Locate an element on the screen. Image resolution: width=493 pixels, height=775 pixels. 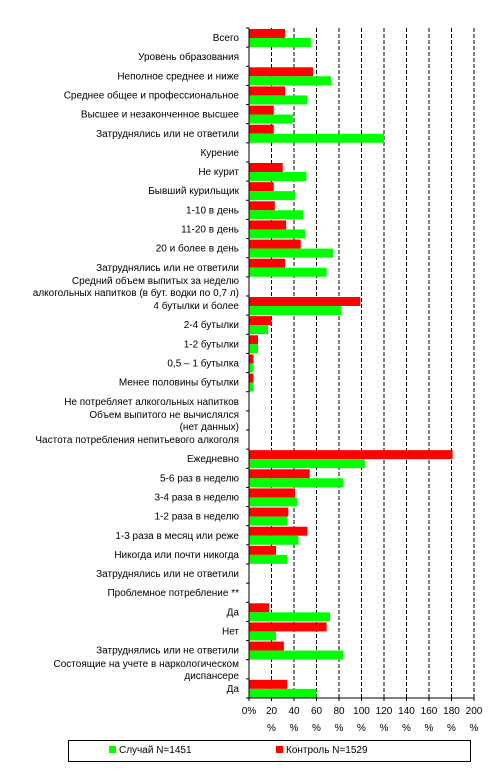
category-label: 5-6 раз в неделю is located at coordinates (199, 478).